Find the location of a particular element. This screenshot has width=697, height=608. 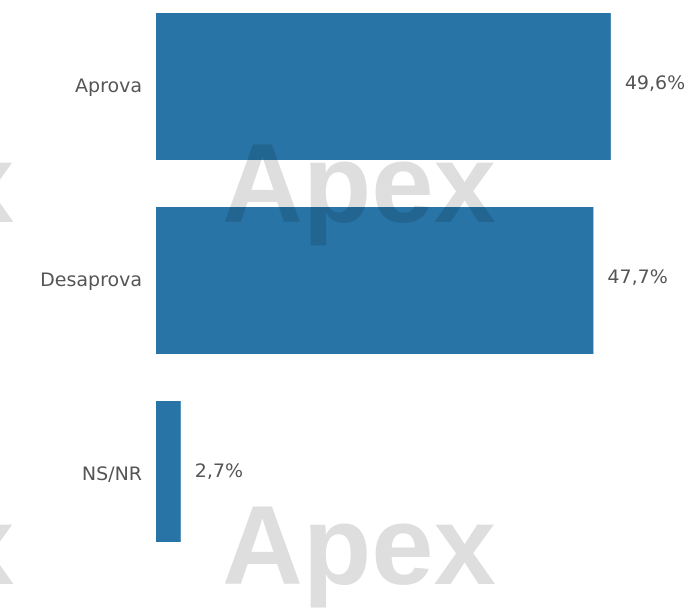

bar-ns-nr is located at coordinates (168, 474).